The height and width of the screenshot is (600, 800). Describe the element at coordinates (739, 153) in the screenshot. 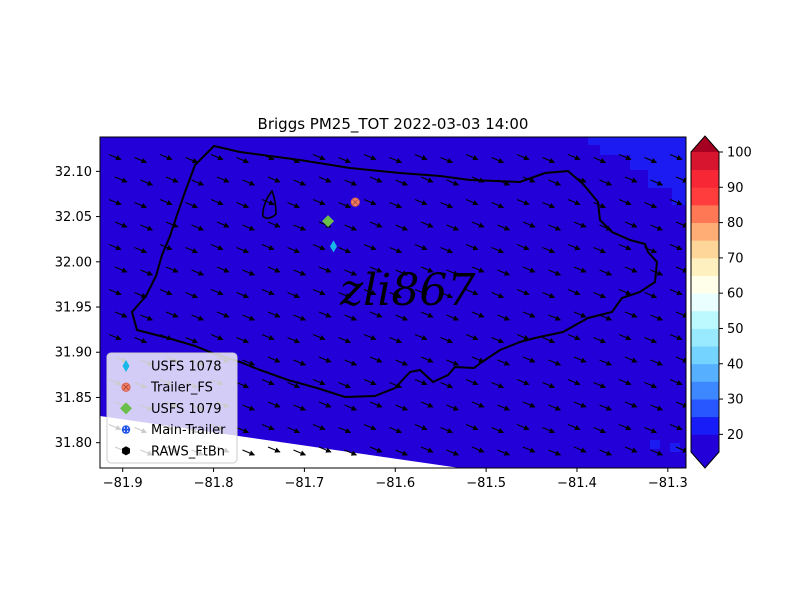

I see `colorbar-tick-label: 100` at that location.